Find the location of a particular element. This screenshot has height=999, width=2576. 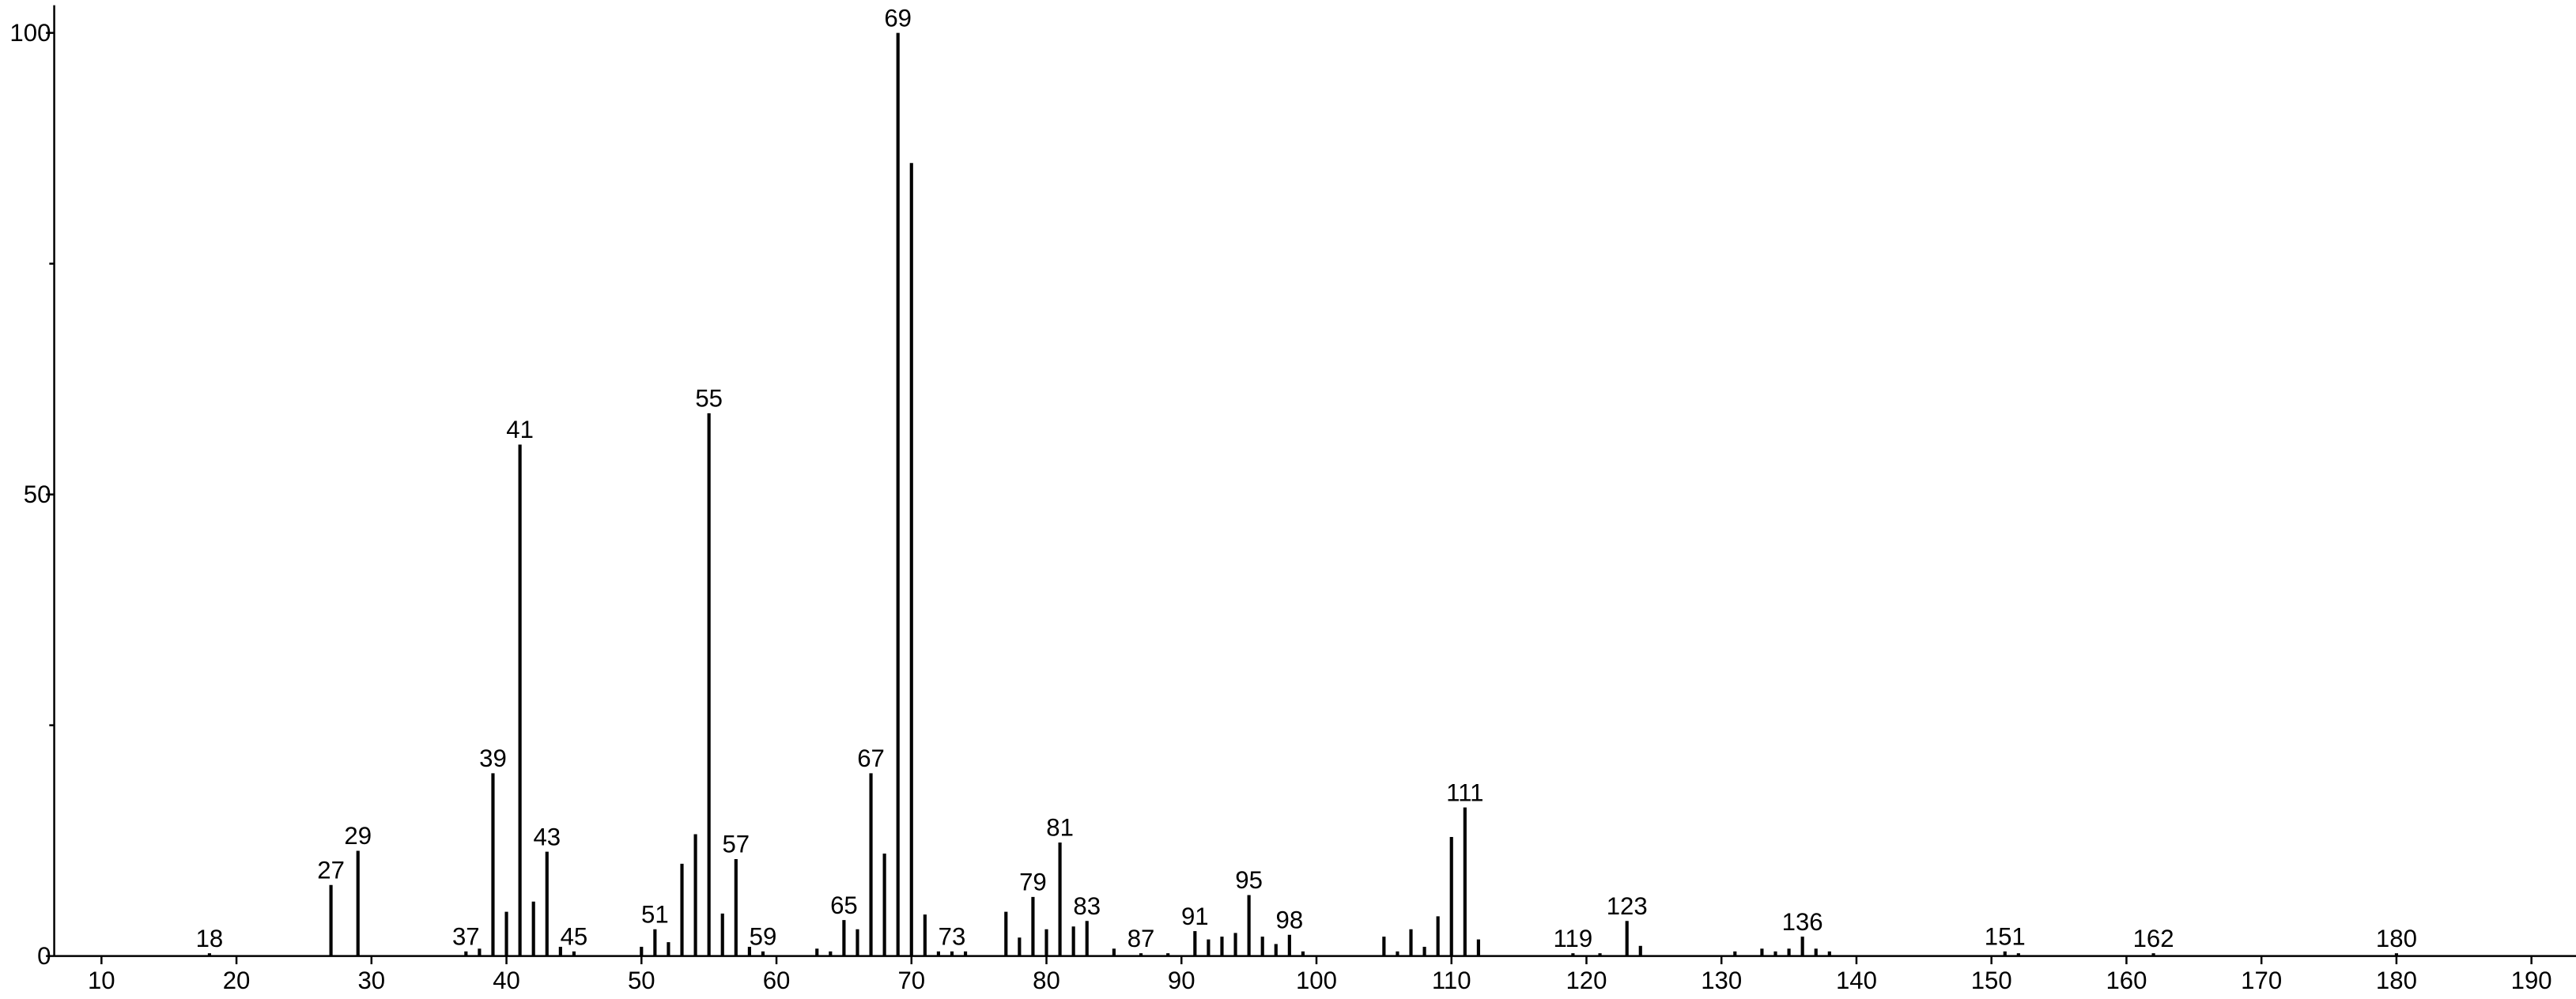

peak-label: 39 is located at coordinates (493, 758).